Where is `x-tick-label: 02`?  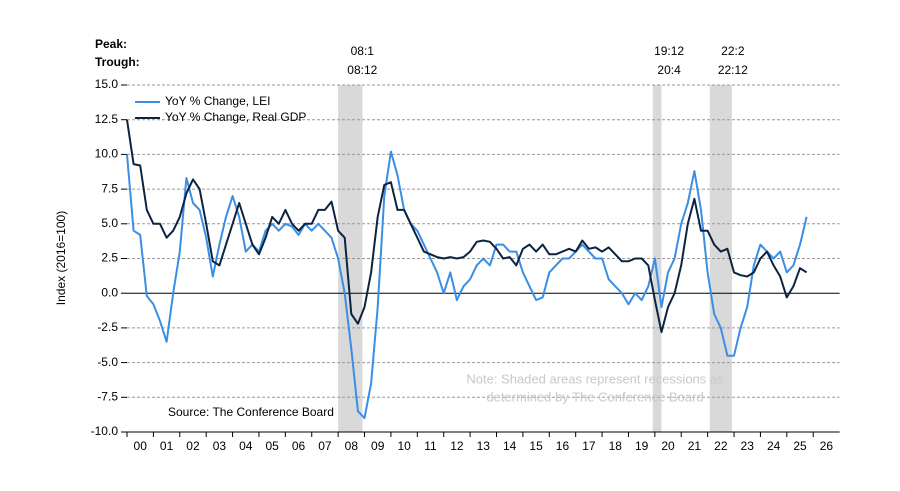
x-tick-label: 02 is located at coordinates (193, 446).